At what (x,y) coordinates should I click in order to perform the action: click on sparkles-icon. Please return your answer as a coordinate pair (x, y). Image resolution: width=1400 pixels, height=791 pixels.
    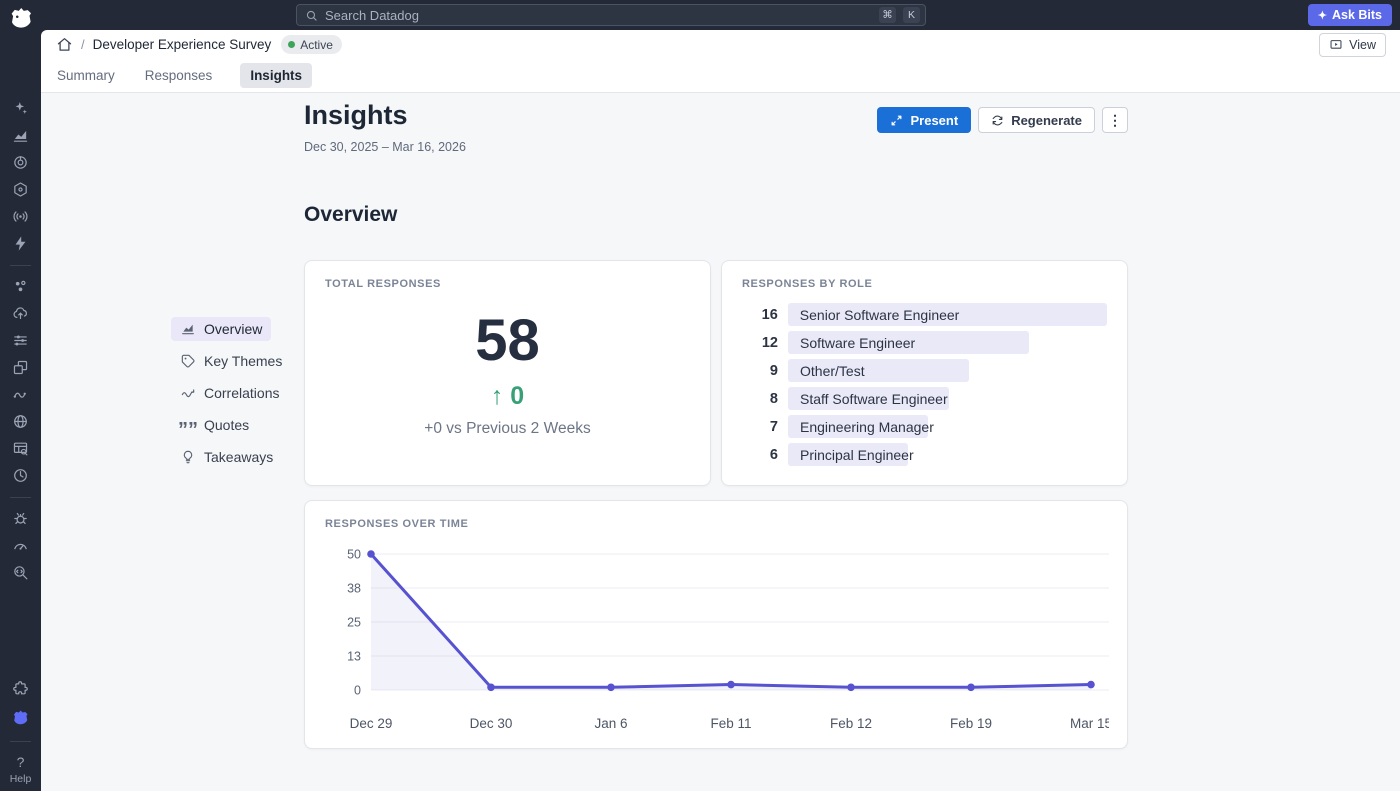
    Looking at the image, I should click on (20, 108).